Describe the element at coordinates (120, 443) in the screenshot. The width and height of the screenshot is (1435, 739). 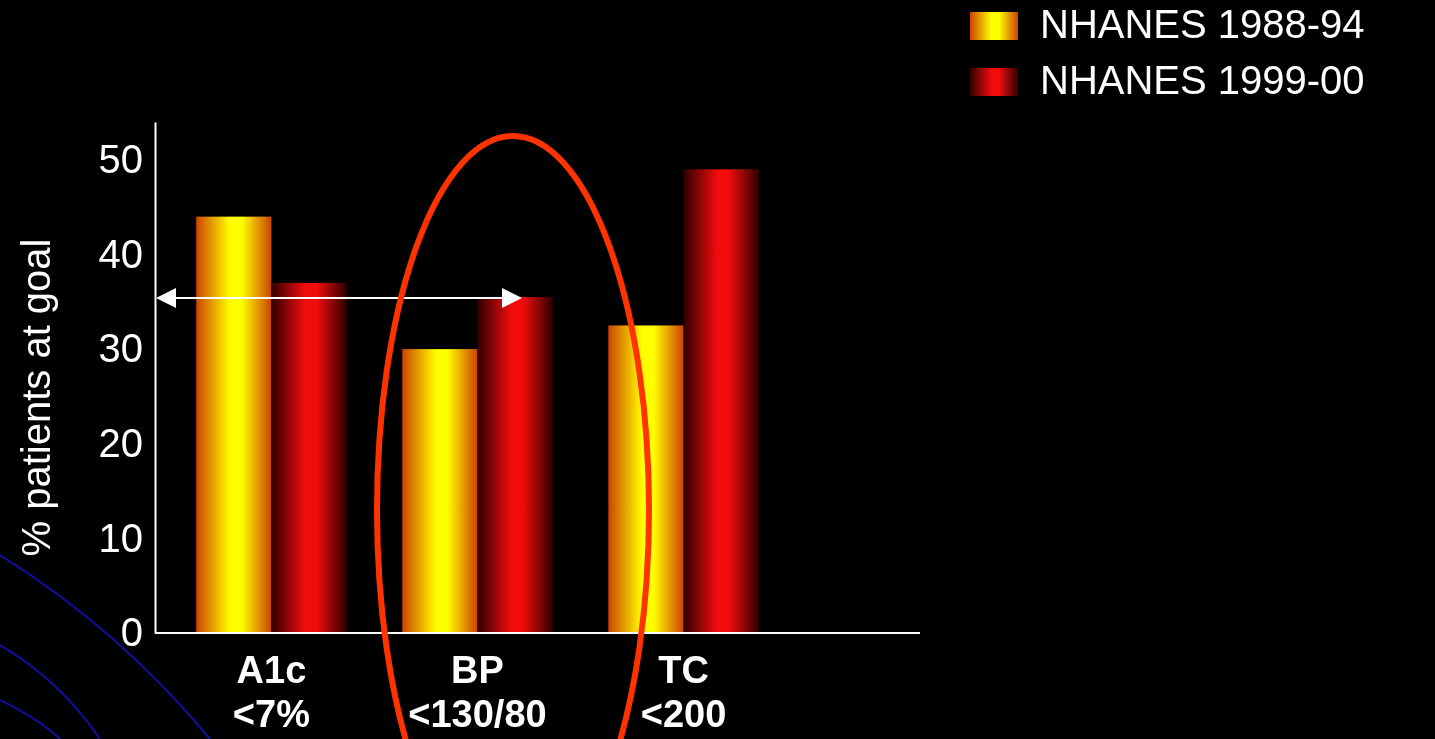
I see `y-tick-label: 20` at that location.